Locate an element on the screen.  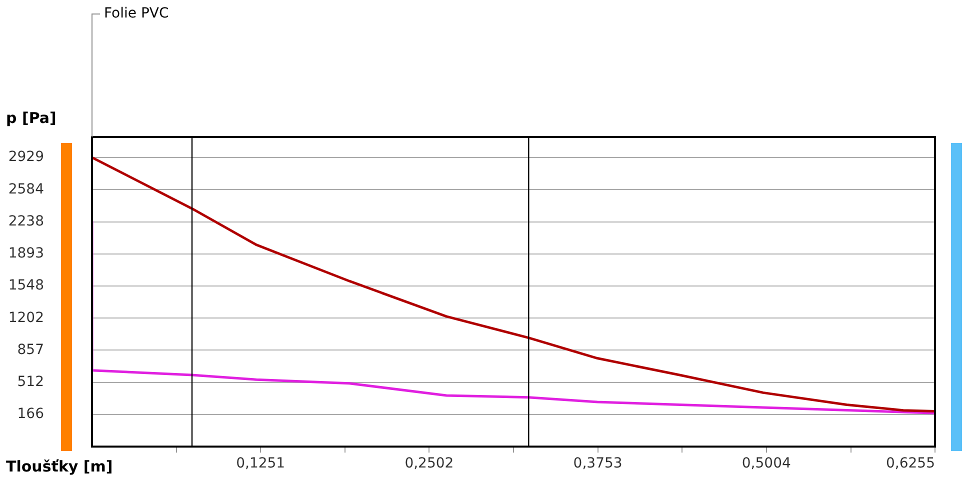
y-tick-label: 1548 is located at coordinates (26, 286).